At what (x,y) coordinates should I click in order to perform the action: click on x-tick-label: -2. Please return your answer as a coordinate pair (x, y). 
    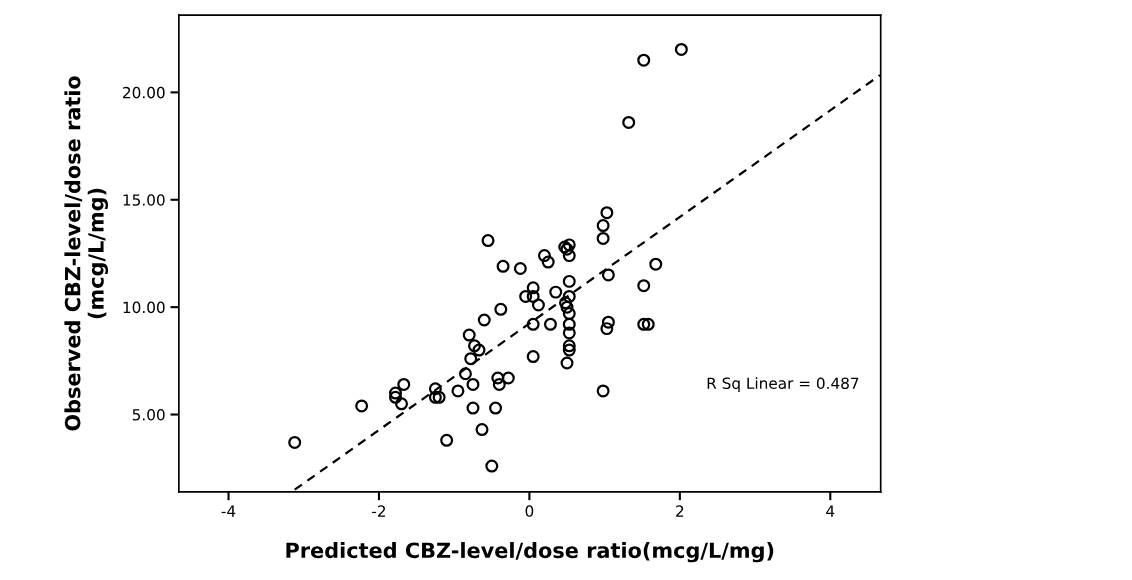
    Looking at the image, I should click on (379, 511).